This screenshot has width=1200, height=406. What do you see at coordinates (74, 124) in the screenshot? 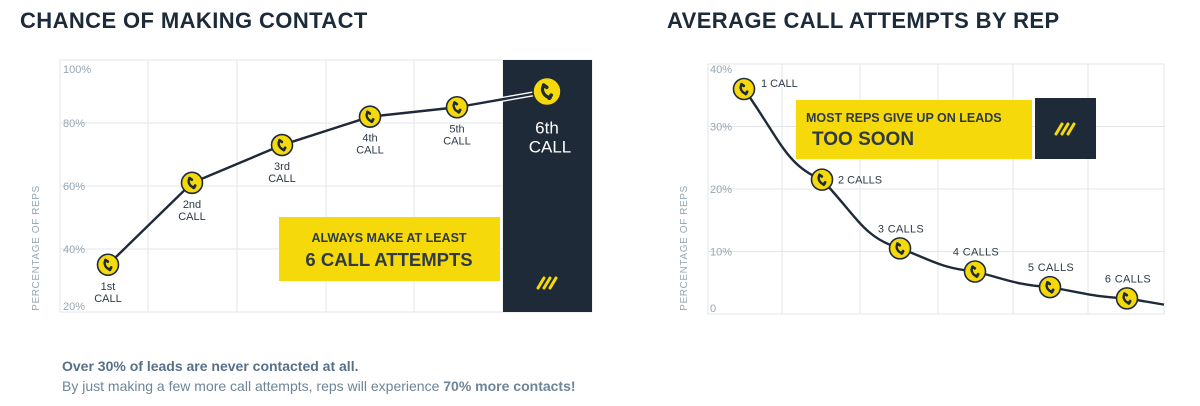
I see `y-tick-label: 80%` at bounding box center [74, 124].